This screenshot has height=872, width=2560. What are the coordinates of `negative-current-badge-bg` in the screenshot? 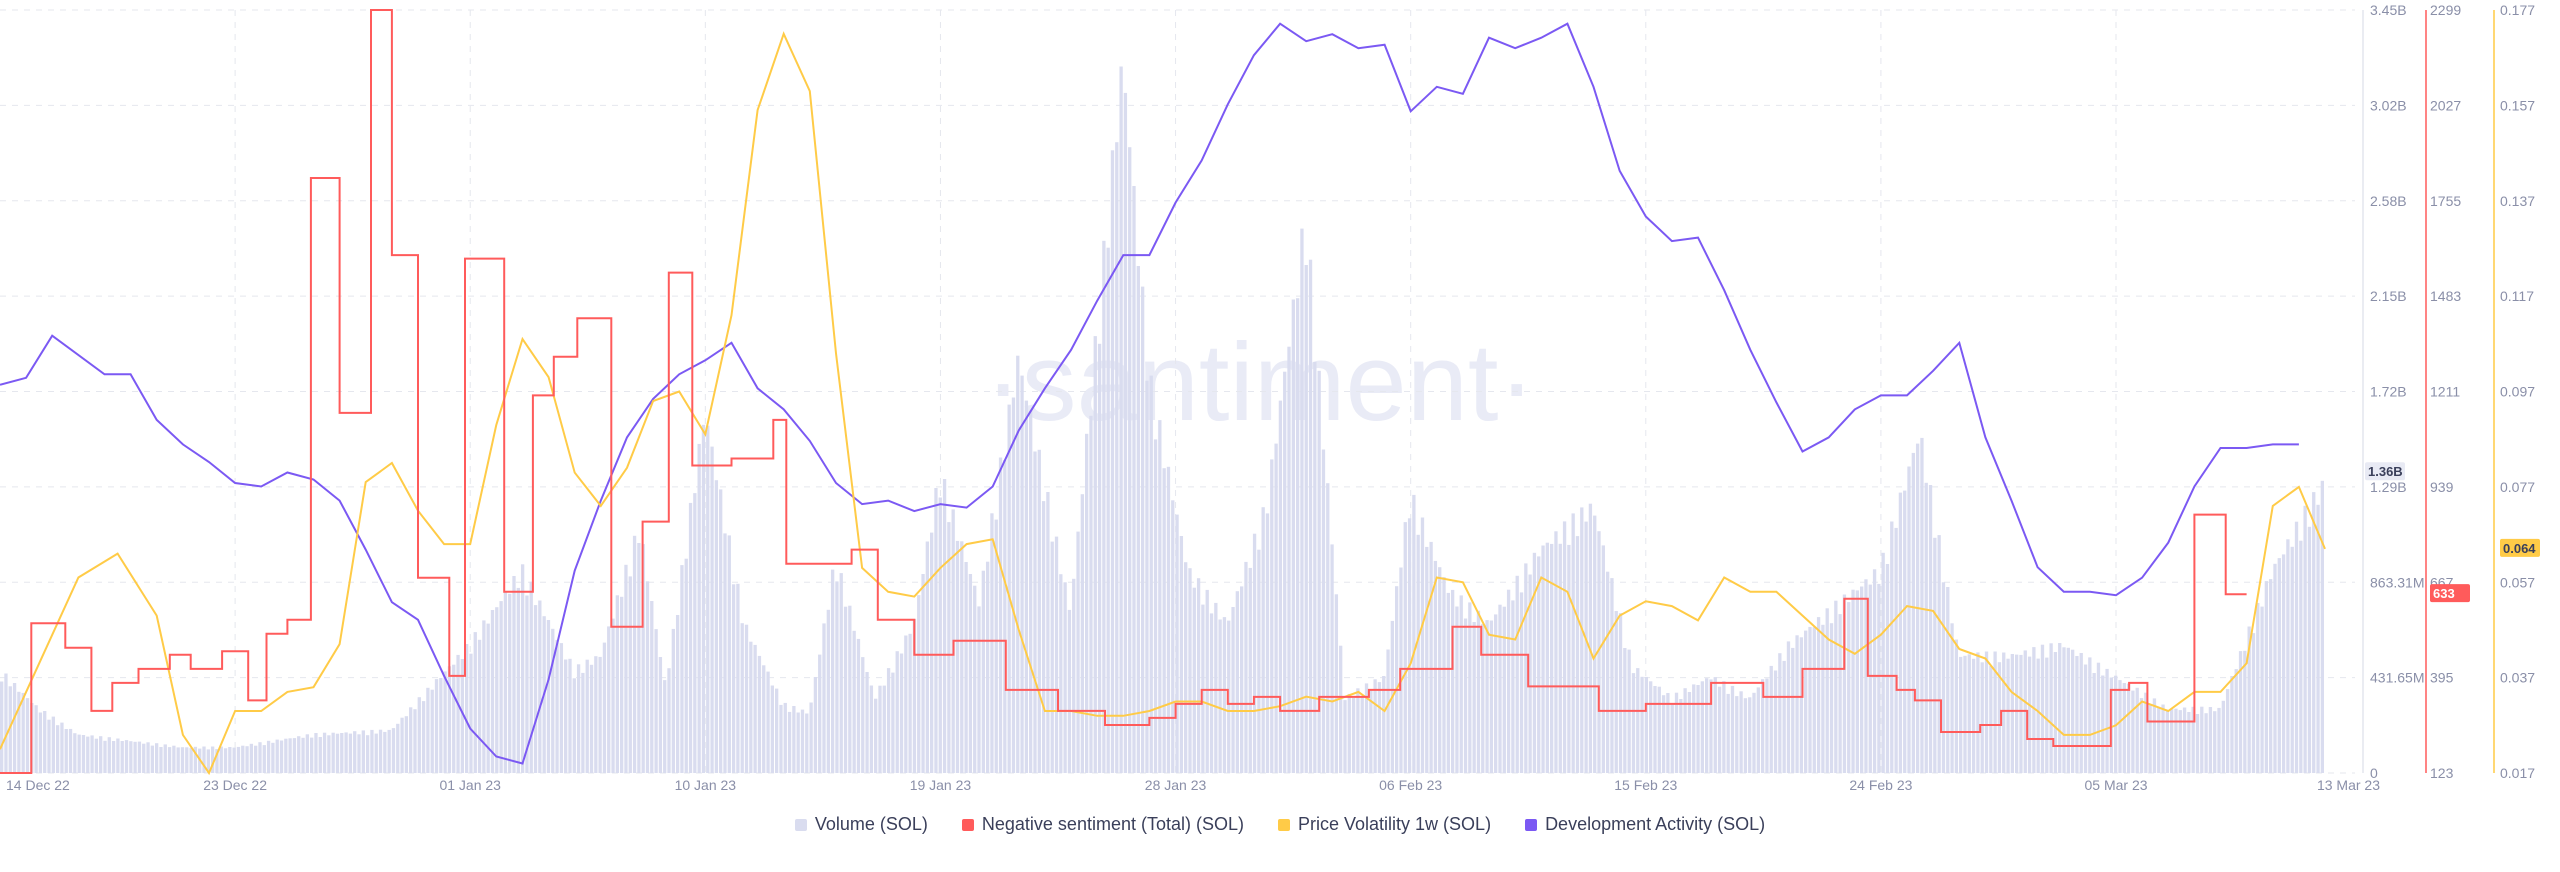 It's located at (2450, 593).